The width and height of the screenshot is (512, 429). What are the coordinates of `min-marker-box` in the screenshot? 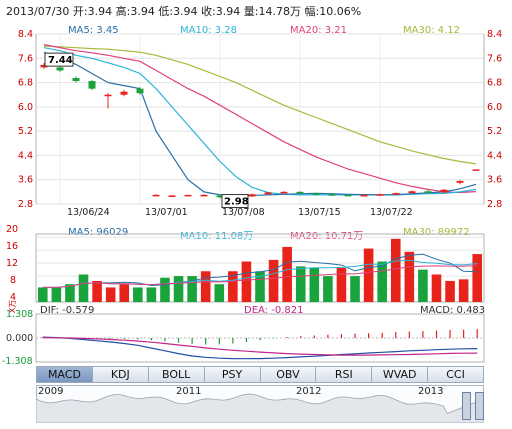 It's located at (235, 201).